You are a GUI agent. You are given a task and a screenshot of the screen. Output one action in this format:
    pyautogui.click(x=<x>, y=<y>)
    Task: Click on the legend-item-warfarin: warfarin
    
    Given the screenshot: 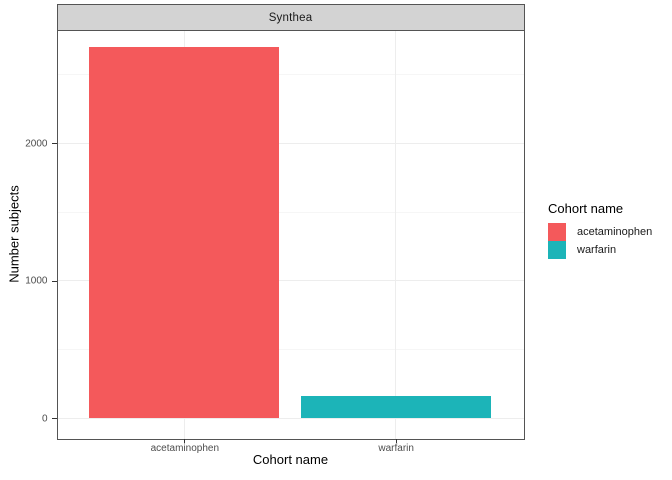 What is the action you would take?
    pyautogui.click(x=600, y=250)
    